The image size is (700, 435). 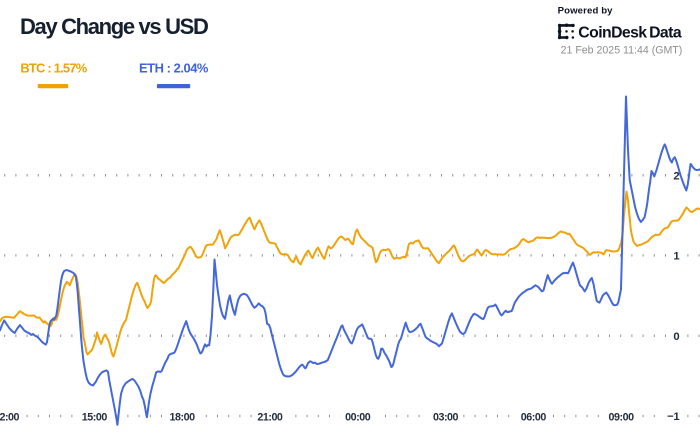 What do you see at coordinates (622, 51) in the screenshot?
I see `svg-text: 21 Feb 2025 11:44 (GMT)` at bounding box center [622, 51].